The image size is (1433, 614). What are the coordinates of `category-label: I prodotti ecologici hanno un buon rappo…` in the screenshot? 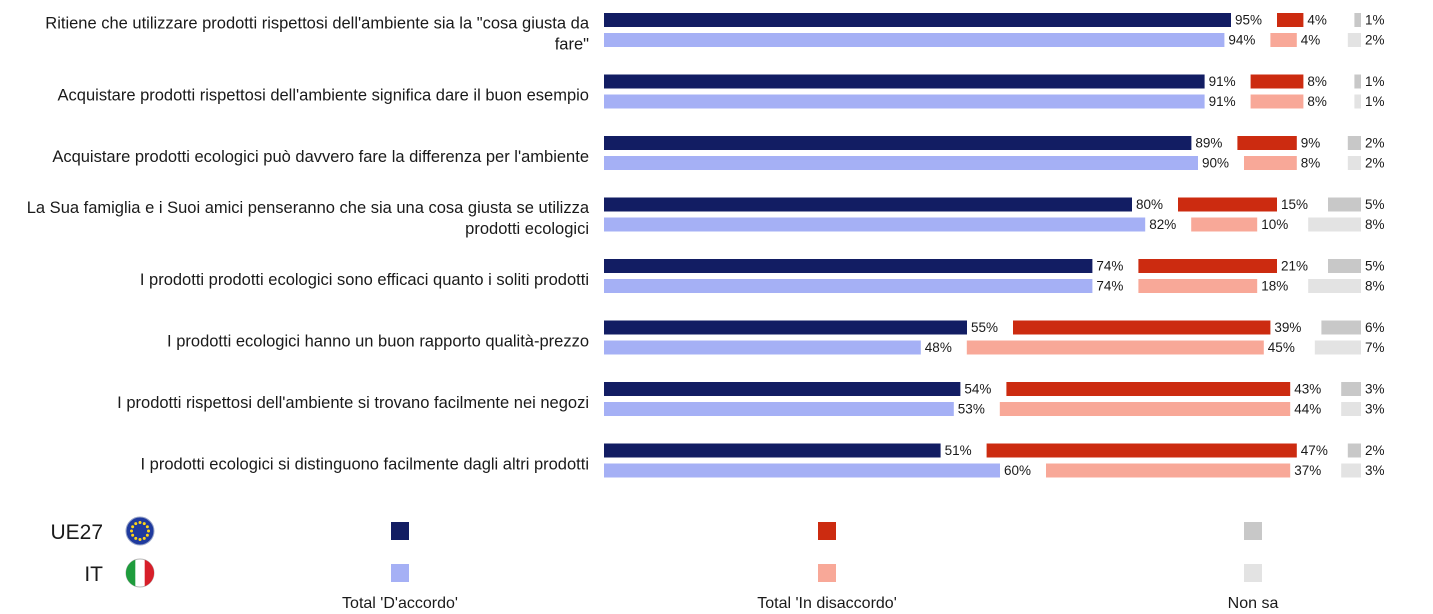 It's located at (378, 342).